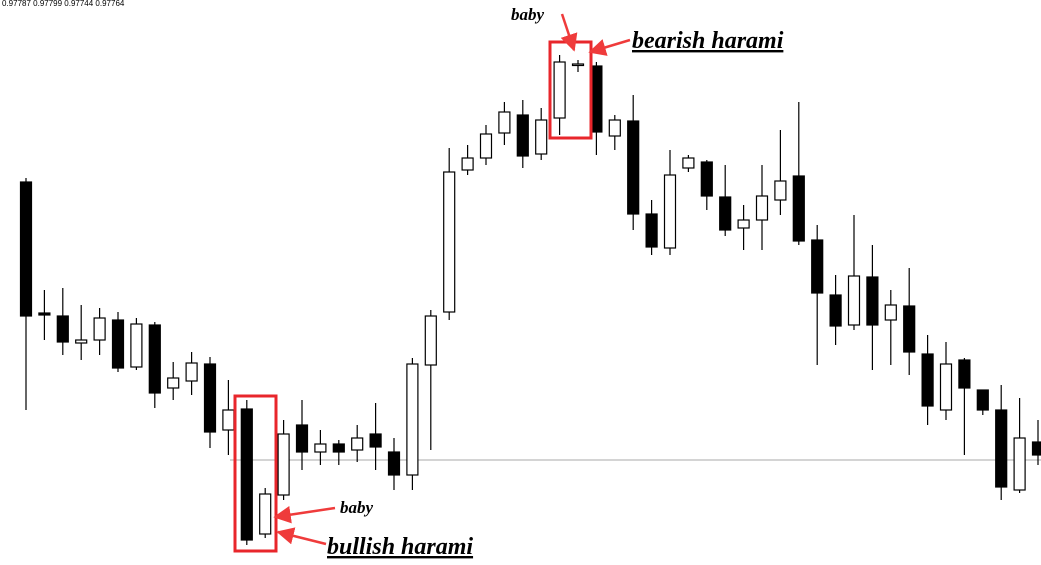 This screenshot has width=1041, height=565. What do you see at coordinates (708, 41) in the screenshot?
I see `annotation: bearish harami` at bounding box center [708, 41].